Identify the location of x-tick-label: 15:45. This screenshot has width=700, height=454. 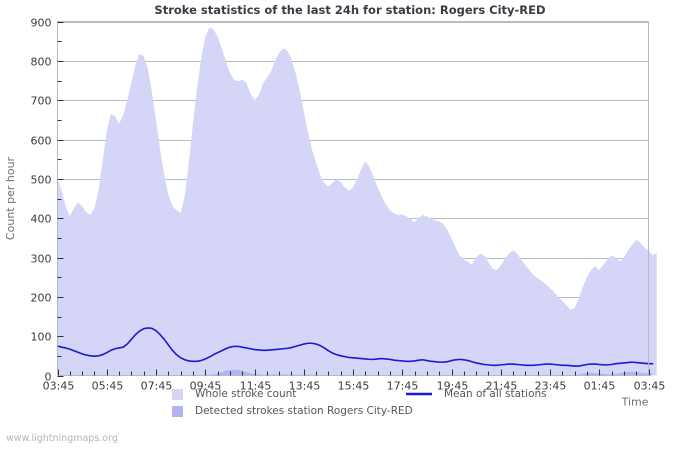
(354, 386).